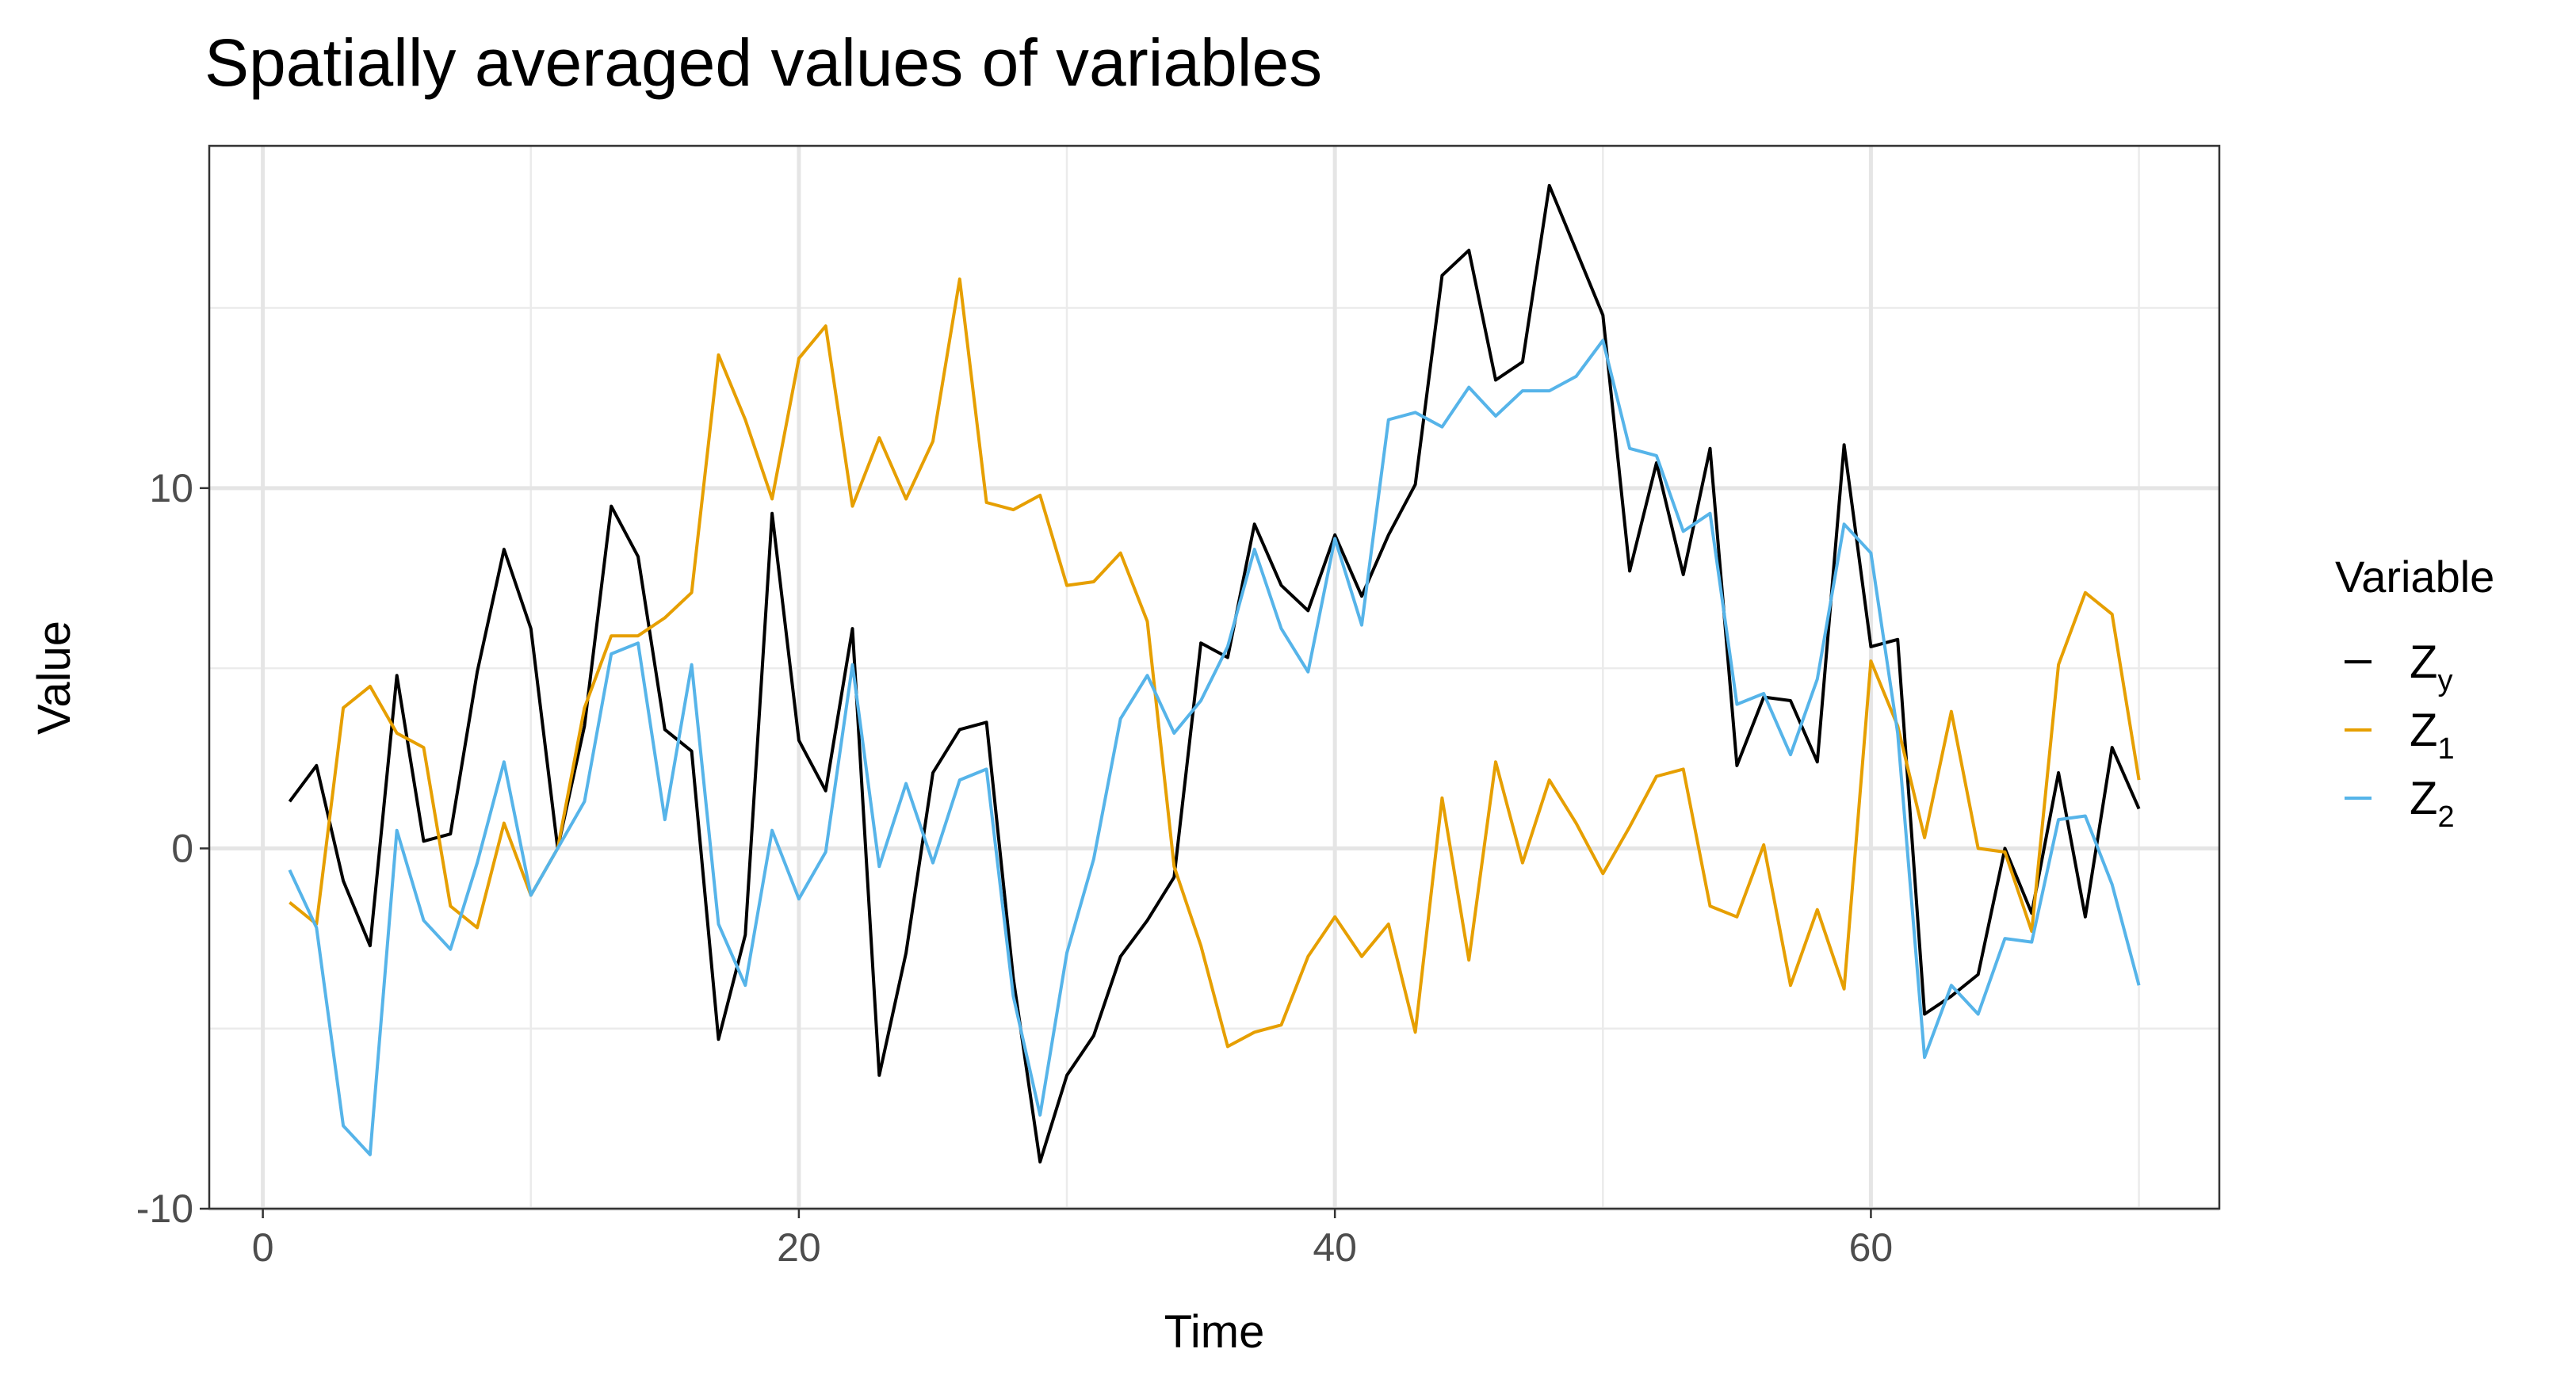  I want to click on y-tick-label: 0, so click(182, 848).